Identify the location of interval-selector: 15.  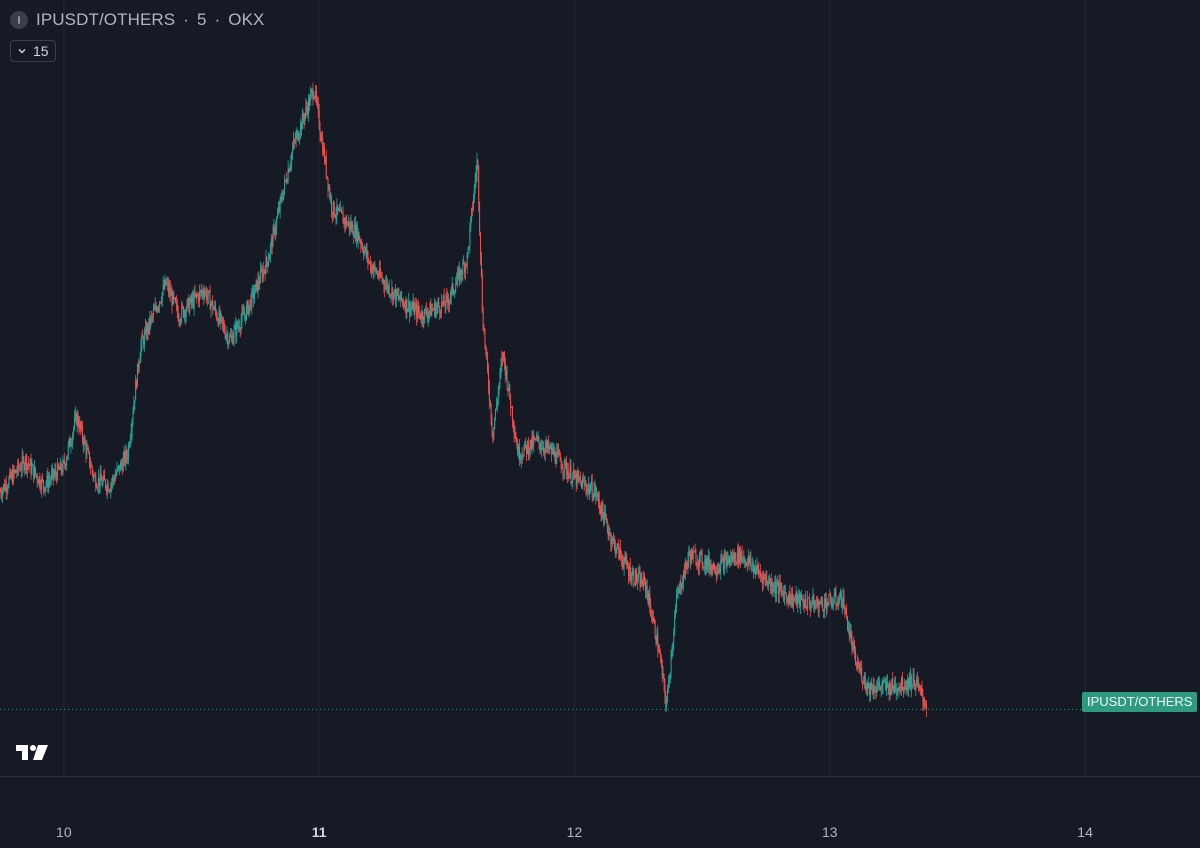
(33, 51).